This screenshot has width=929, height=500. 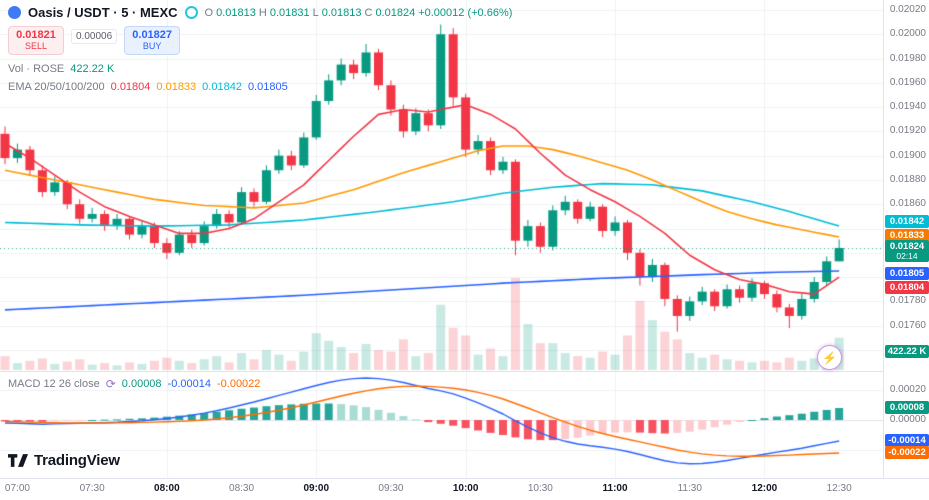 What do you see at coordinates (152, 35) in the screenshot?
I see `buy-price: 0.01827` at bounding box center [152, 35].